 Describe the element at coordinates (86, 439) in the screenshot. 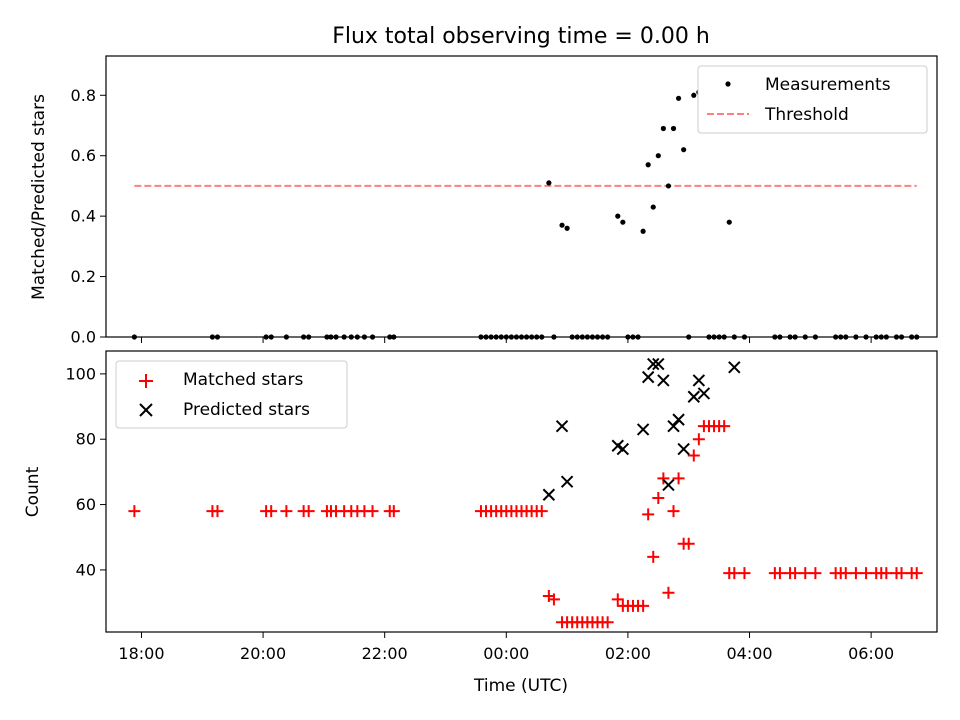

I see `y-tick-label: 80` at that location.